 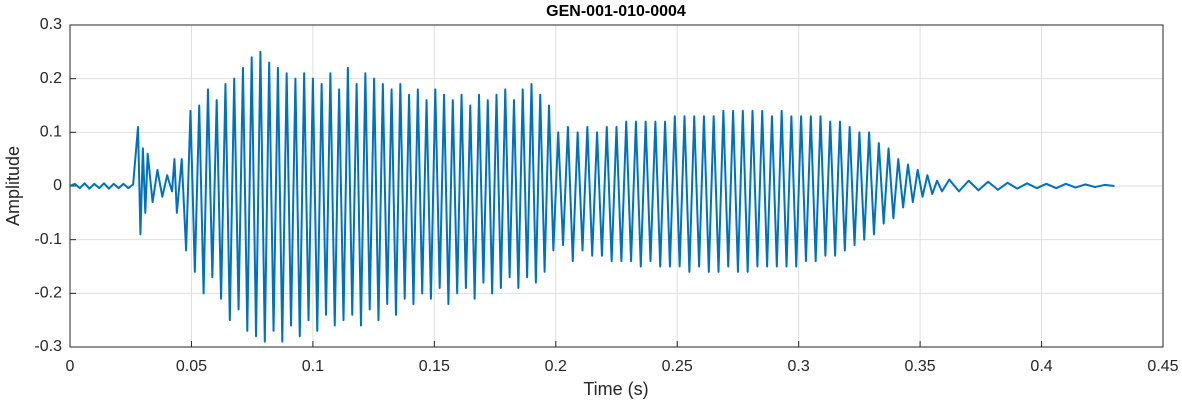 I want to click on x-tick-label: 0.4, so click(x=1041, y=366).